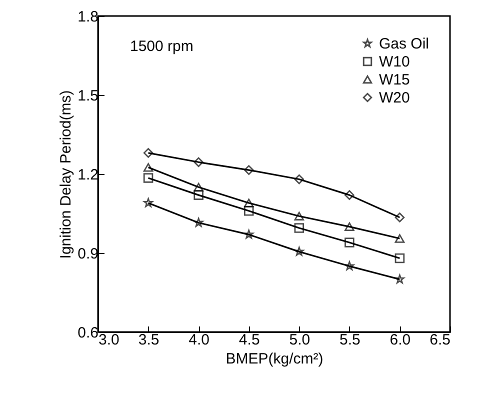 This screenshot has width=478, height=401. Describe the element at coordinates (88, 175) in the screenshot. I see `y-tick-label: 1.2` at that location.